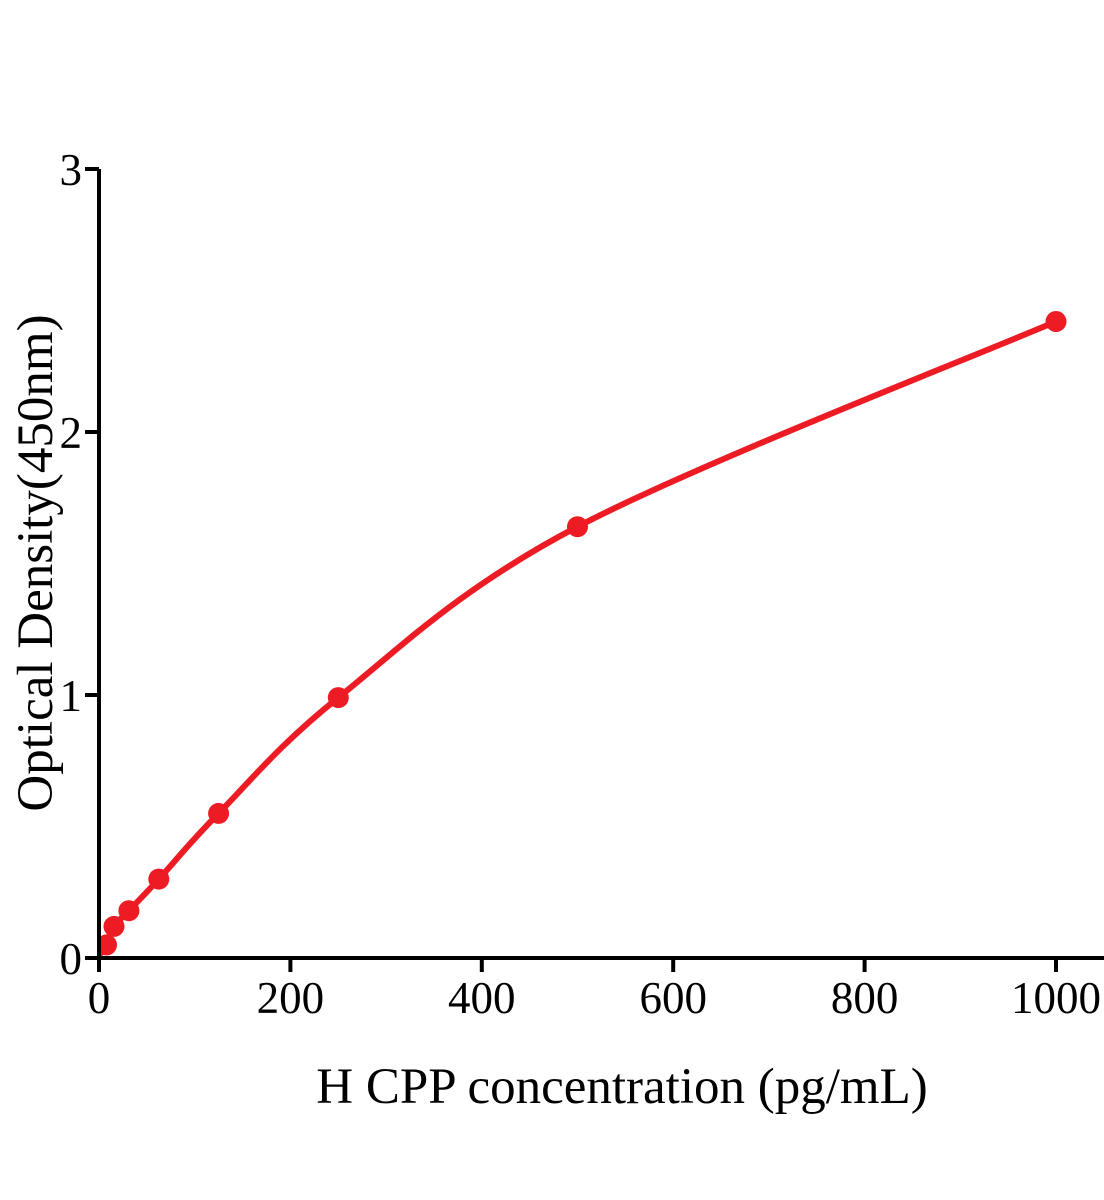 Image resolution: width=1104 pixels, height=1200 pixels. What do you see at coordinates (71, 564) in the screenshot?
I see `y-tick-labels: 0 1 2 3` at bounding box center [71, 564].